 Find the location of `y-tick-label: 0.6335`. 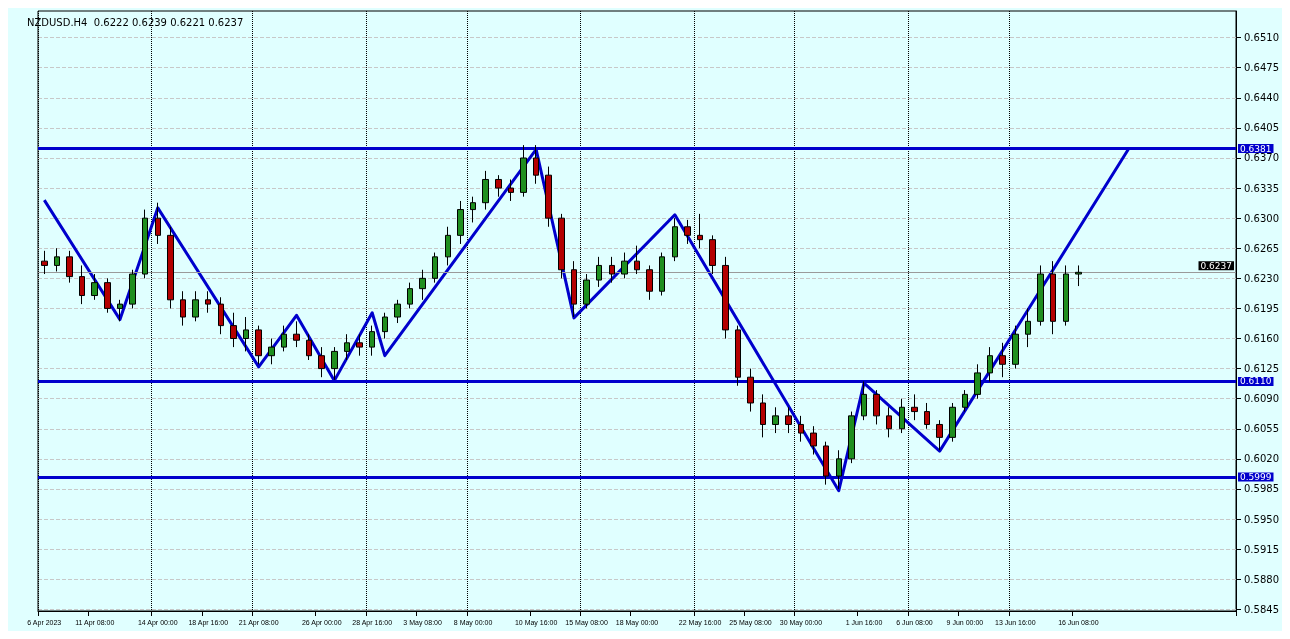

y-tick-label: 0.6335 is located at coordinates (1262, 188).